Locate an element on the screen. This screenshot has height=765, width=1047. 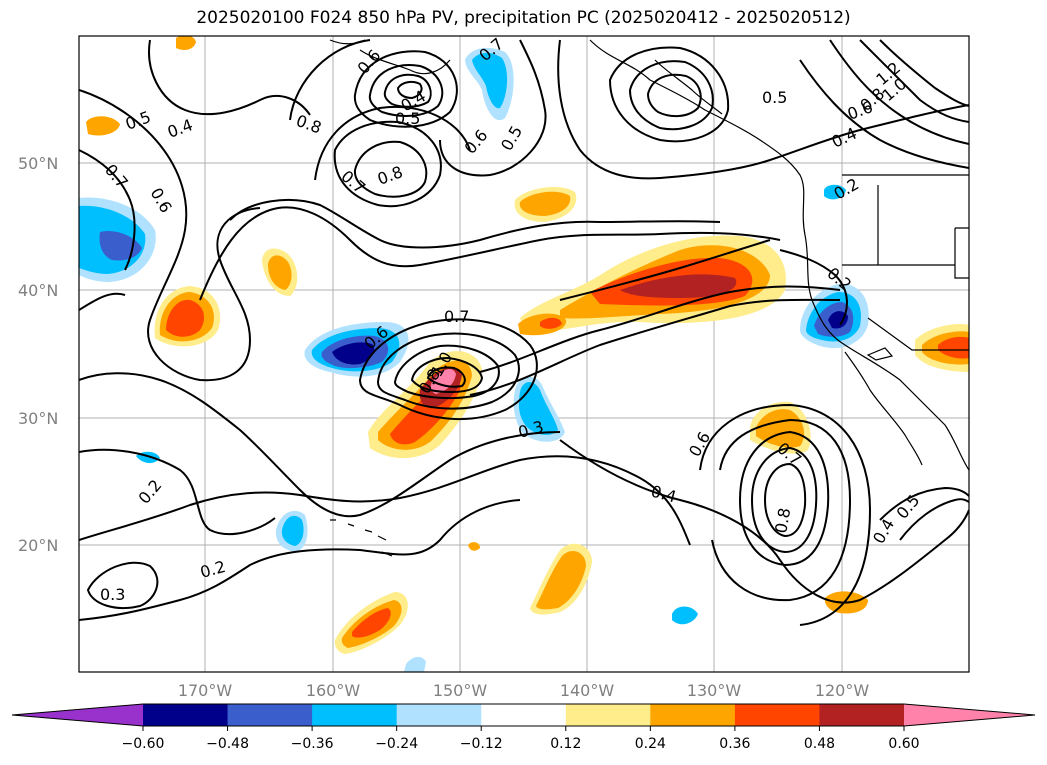
cl-10: 0.5 is located at coordinates (511, 138).